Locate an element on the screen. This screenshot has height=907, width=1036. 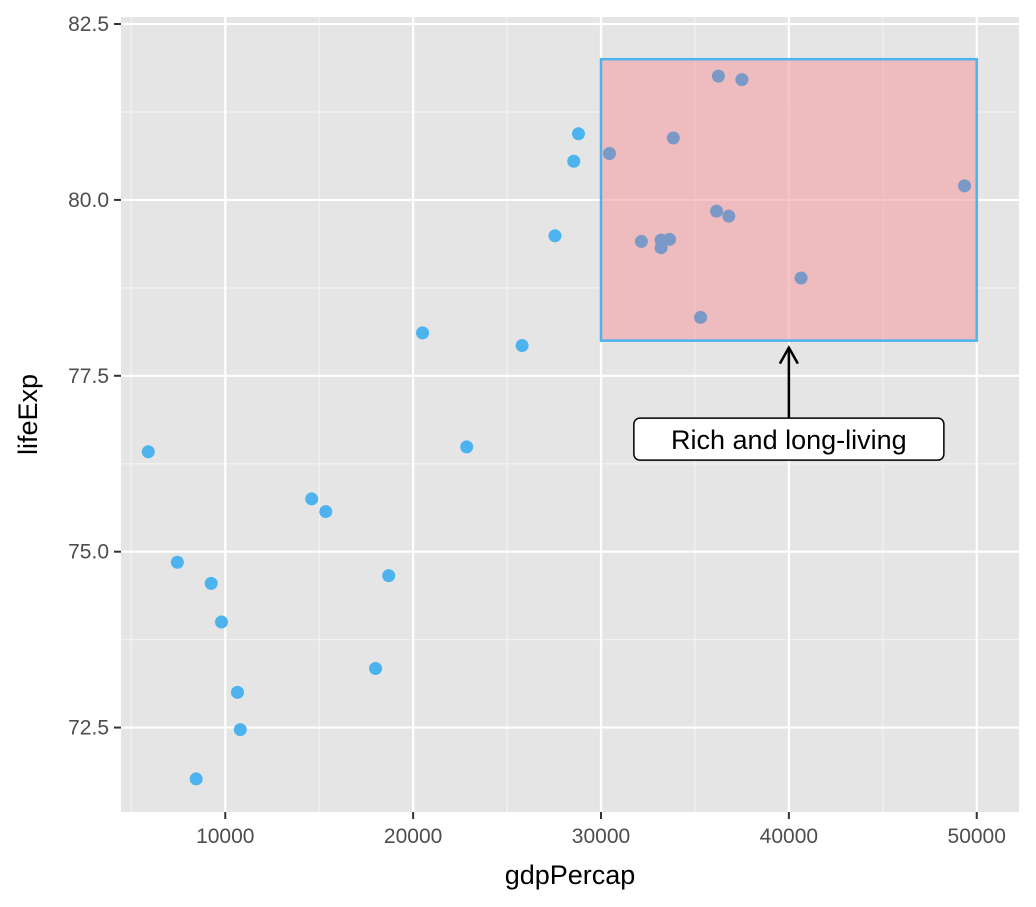
y-tick-labels: 72.5 75.0 77.5 80.0 82.5 is located at coordinates (88, 376).